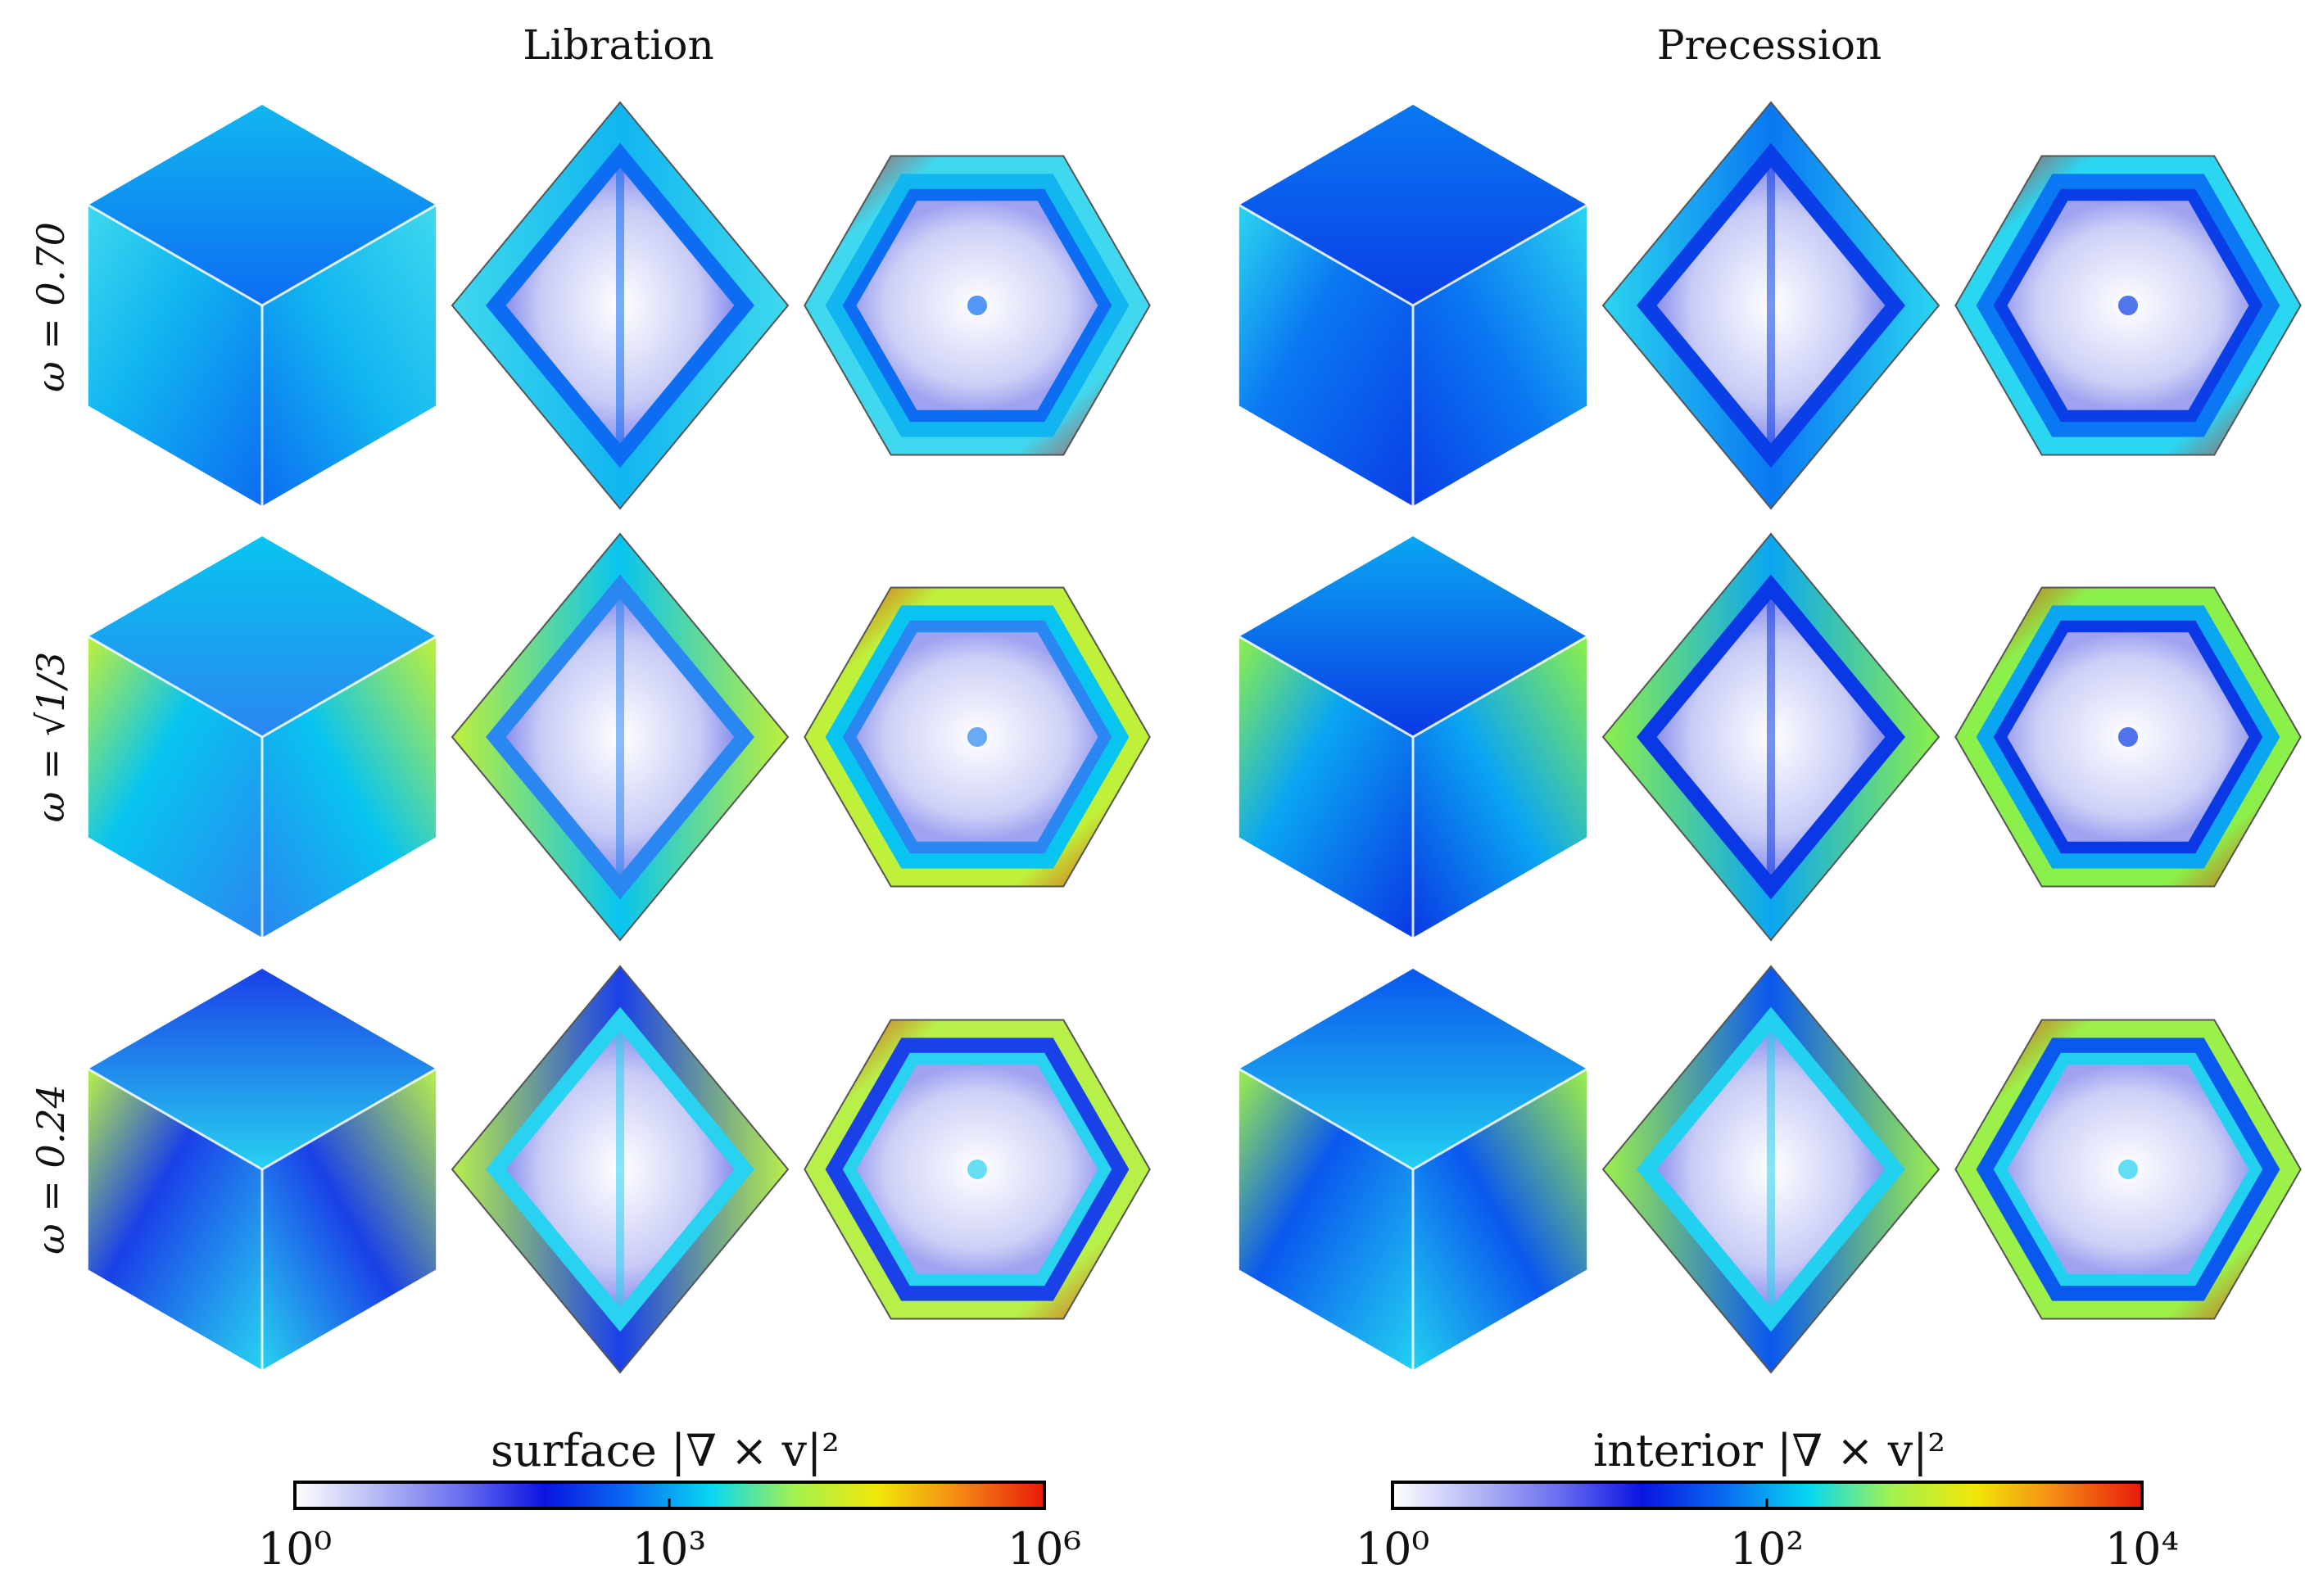 This screenshot has width=2305, height=1596. Describe the element at coordinates (175, 355) in the screenshot. I see `libration-row1-cube-surface-left-face` at that location.